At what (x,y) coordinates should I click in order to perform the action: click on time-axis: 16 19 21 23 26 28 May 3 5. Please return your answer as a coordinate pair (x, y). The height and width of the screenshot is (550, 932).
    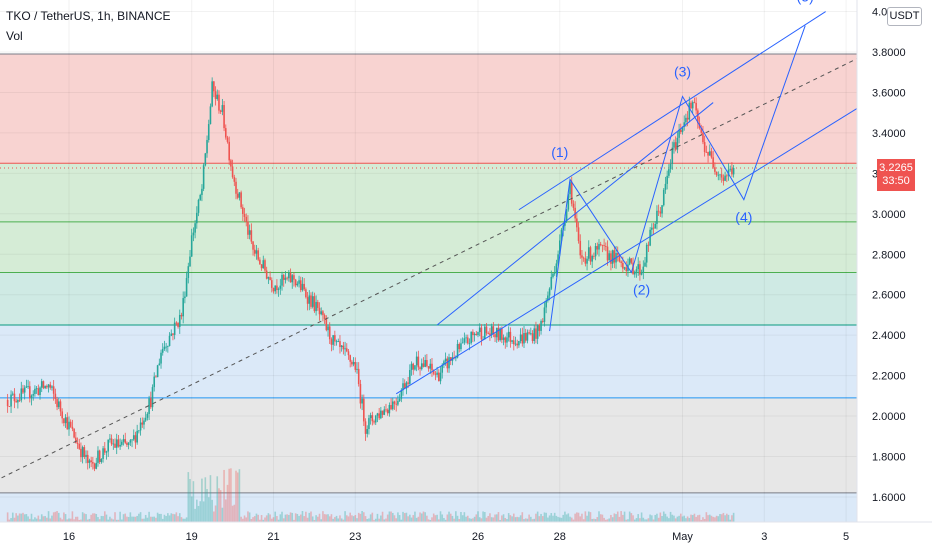
    Looking at the image, I should click on (466, 535).